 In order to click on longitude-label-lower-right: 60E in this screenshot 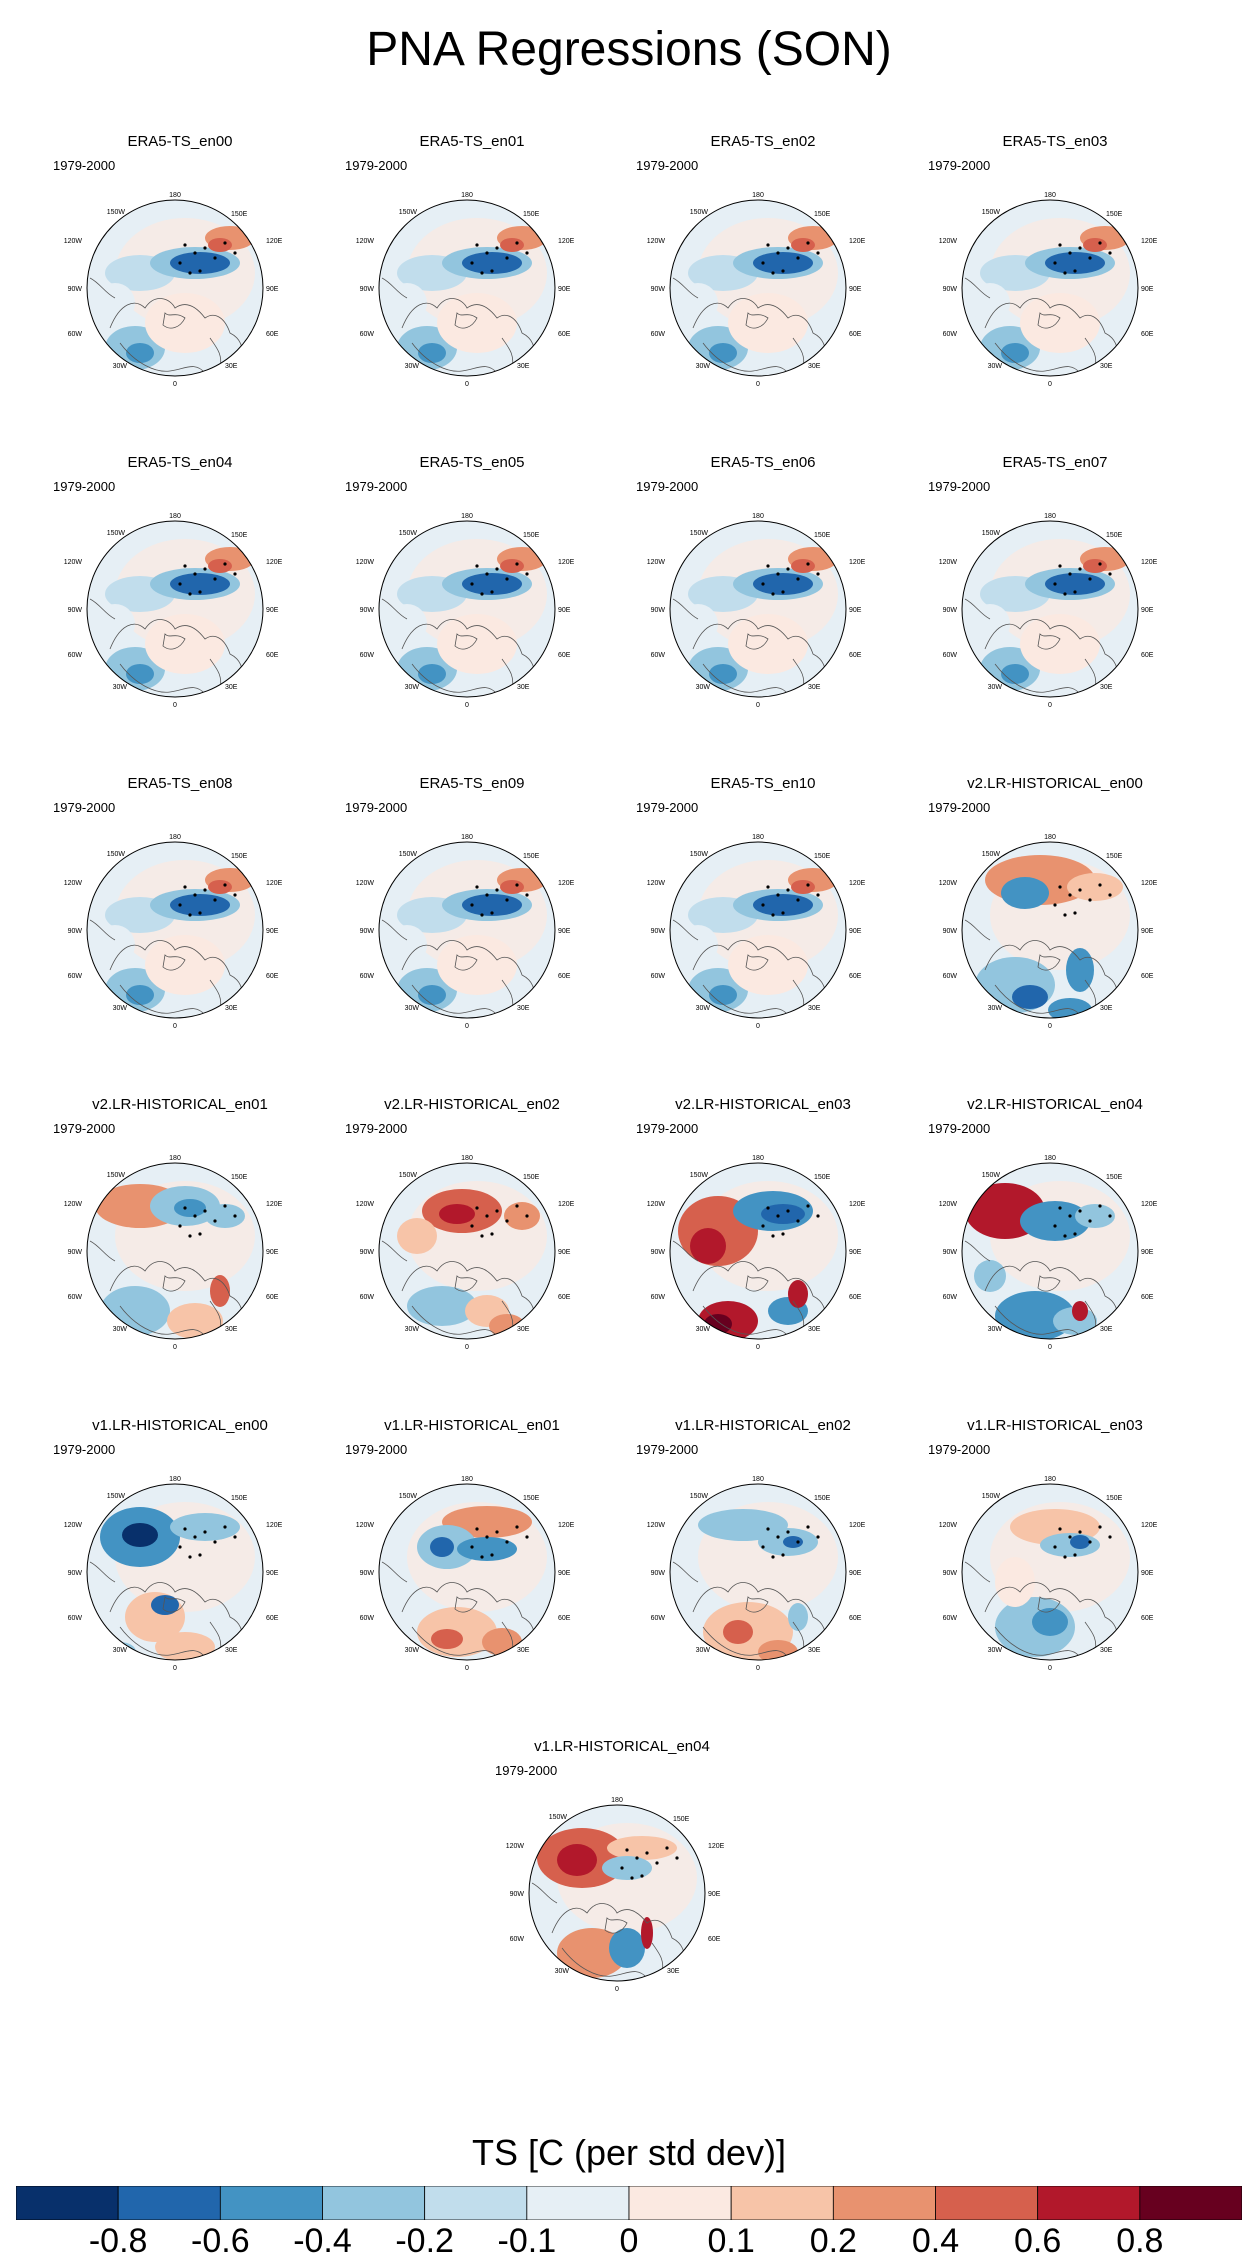, I will do `click(1147, 1618)`.